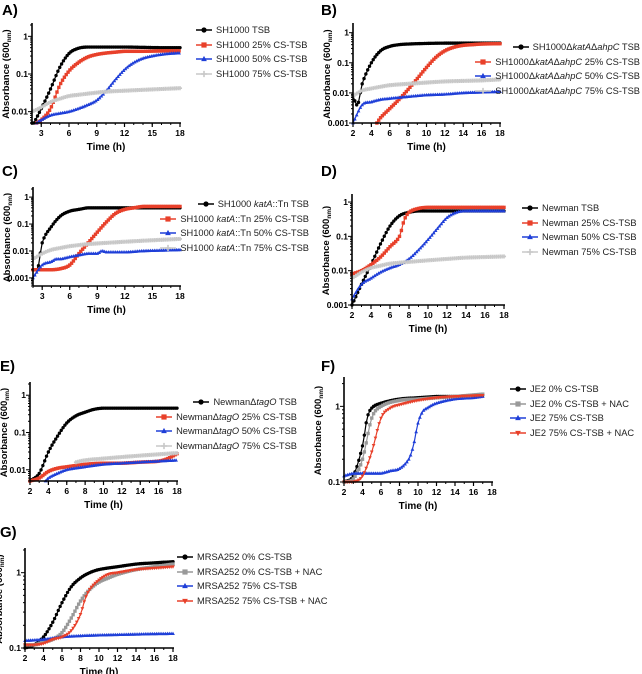  Describe the element at coordinates (262, 59) in the screenshot. I see `legend-label: SH1000 50% CS-TSB` at that location.